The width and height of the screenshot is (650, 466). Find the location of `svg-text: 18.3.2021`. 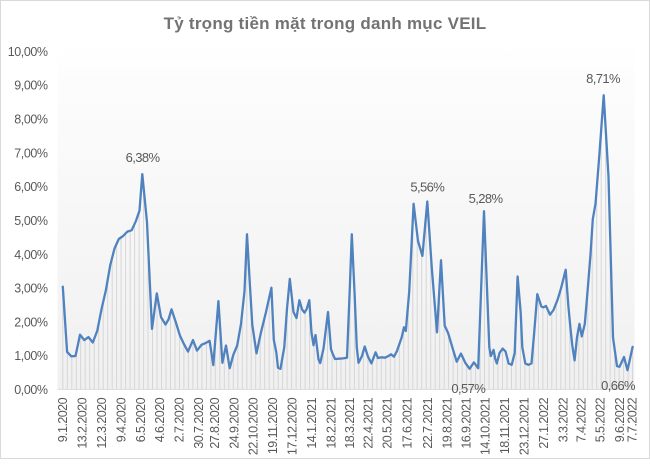

svg-text: 18.3.2021 is located at coordinates (350, 422).